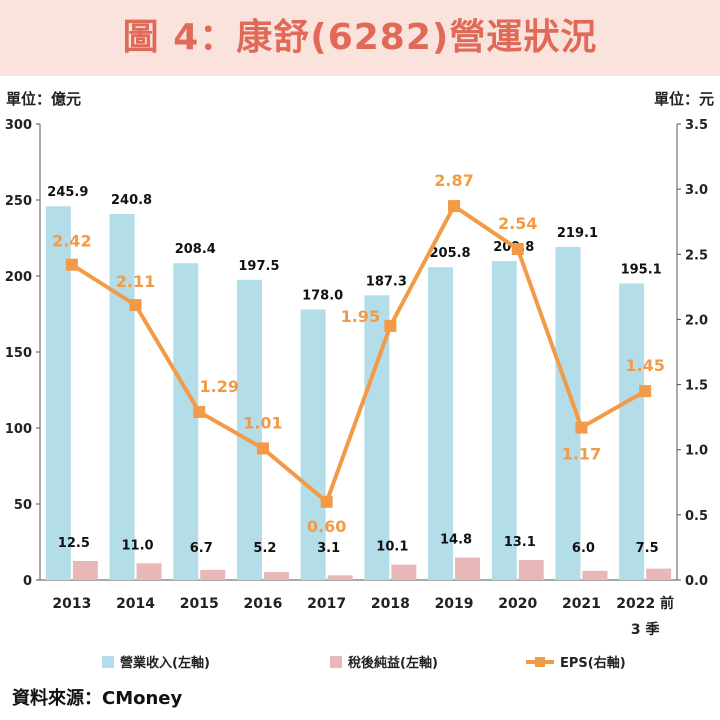  What do you see at coordinates (696, 190) in the screenshot?
I see `right-tick-label: 3.0` at bounding box center [696, 190].